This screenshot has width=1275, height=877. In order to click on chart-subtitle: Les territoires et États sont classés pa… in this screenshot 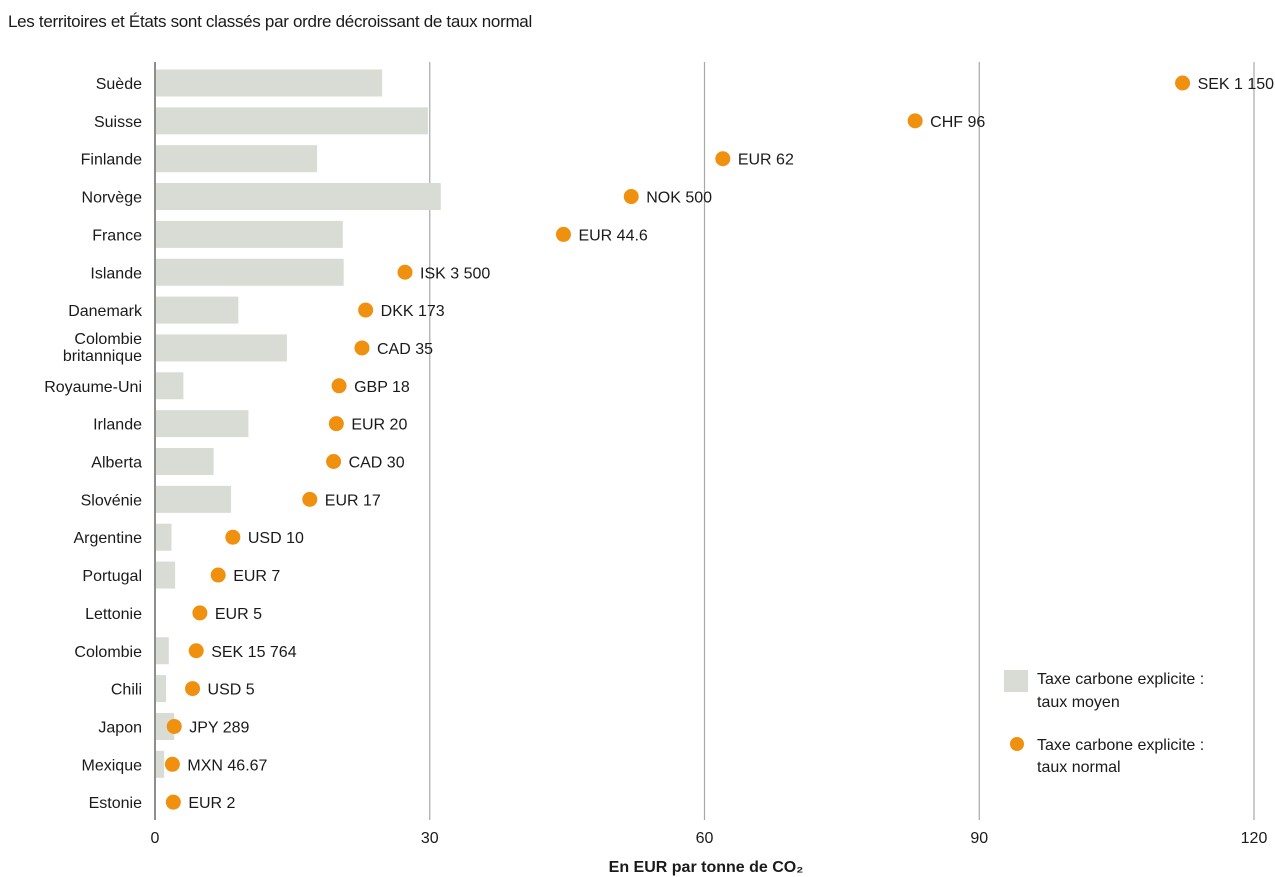, I will do `click(270, 21)`.